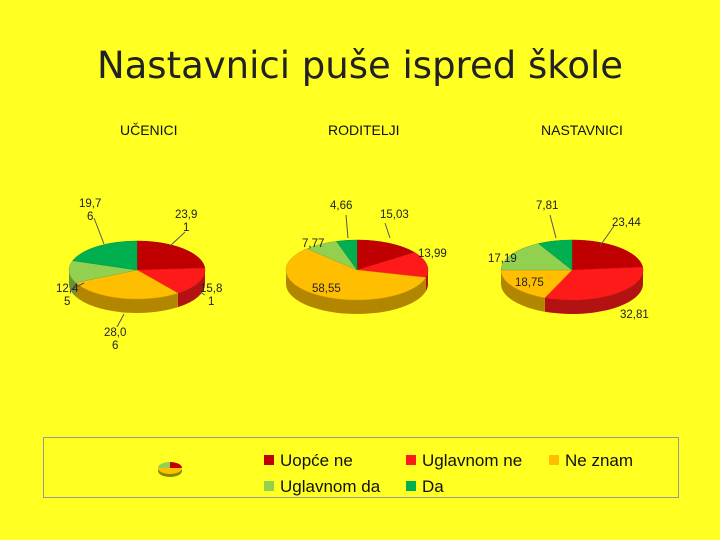  Describe the element at coordinates (211, 295) in the screenshot. I see `data-label-0-1: 15,8 1` at that location.